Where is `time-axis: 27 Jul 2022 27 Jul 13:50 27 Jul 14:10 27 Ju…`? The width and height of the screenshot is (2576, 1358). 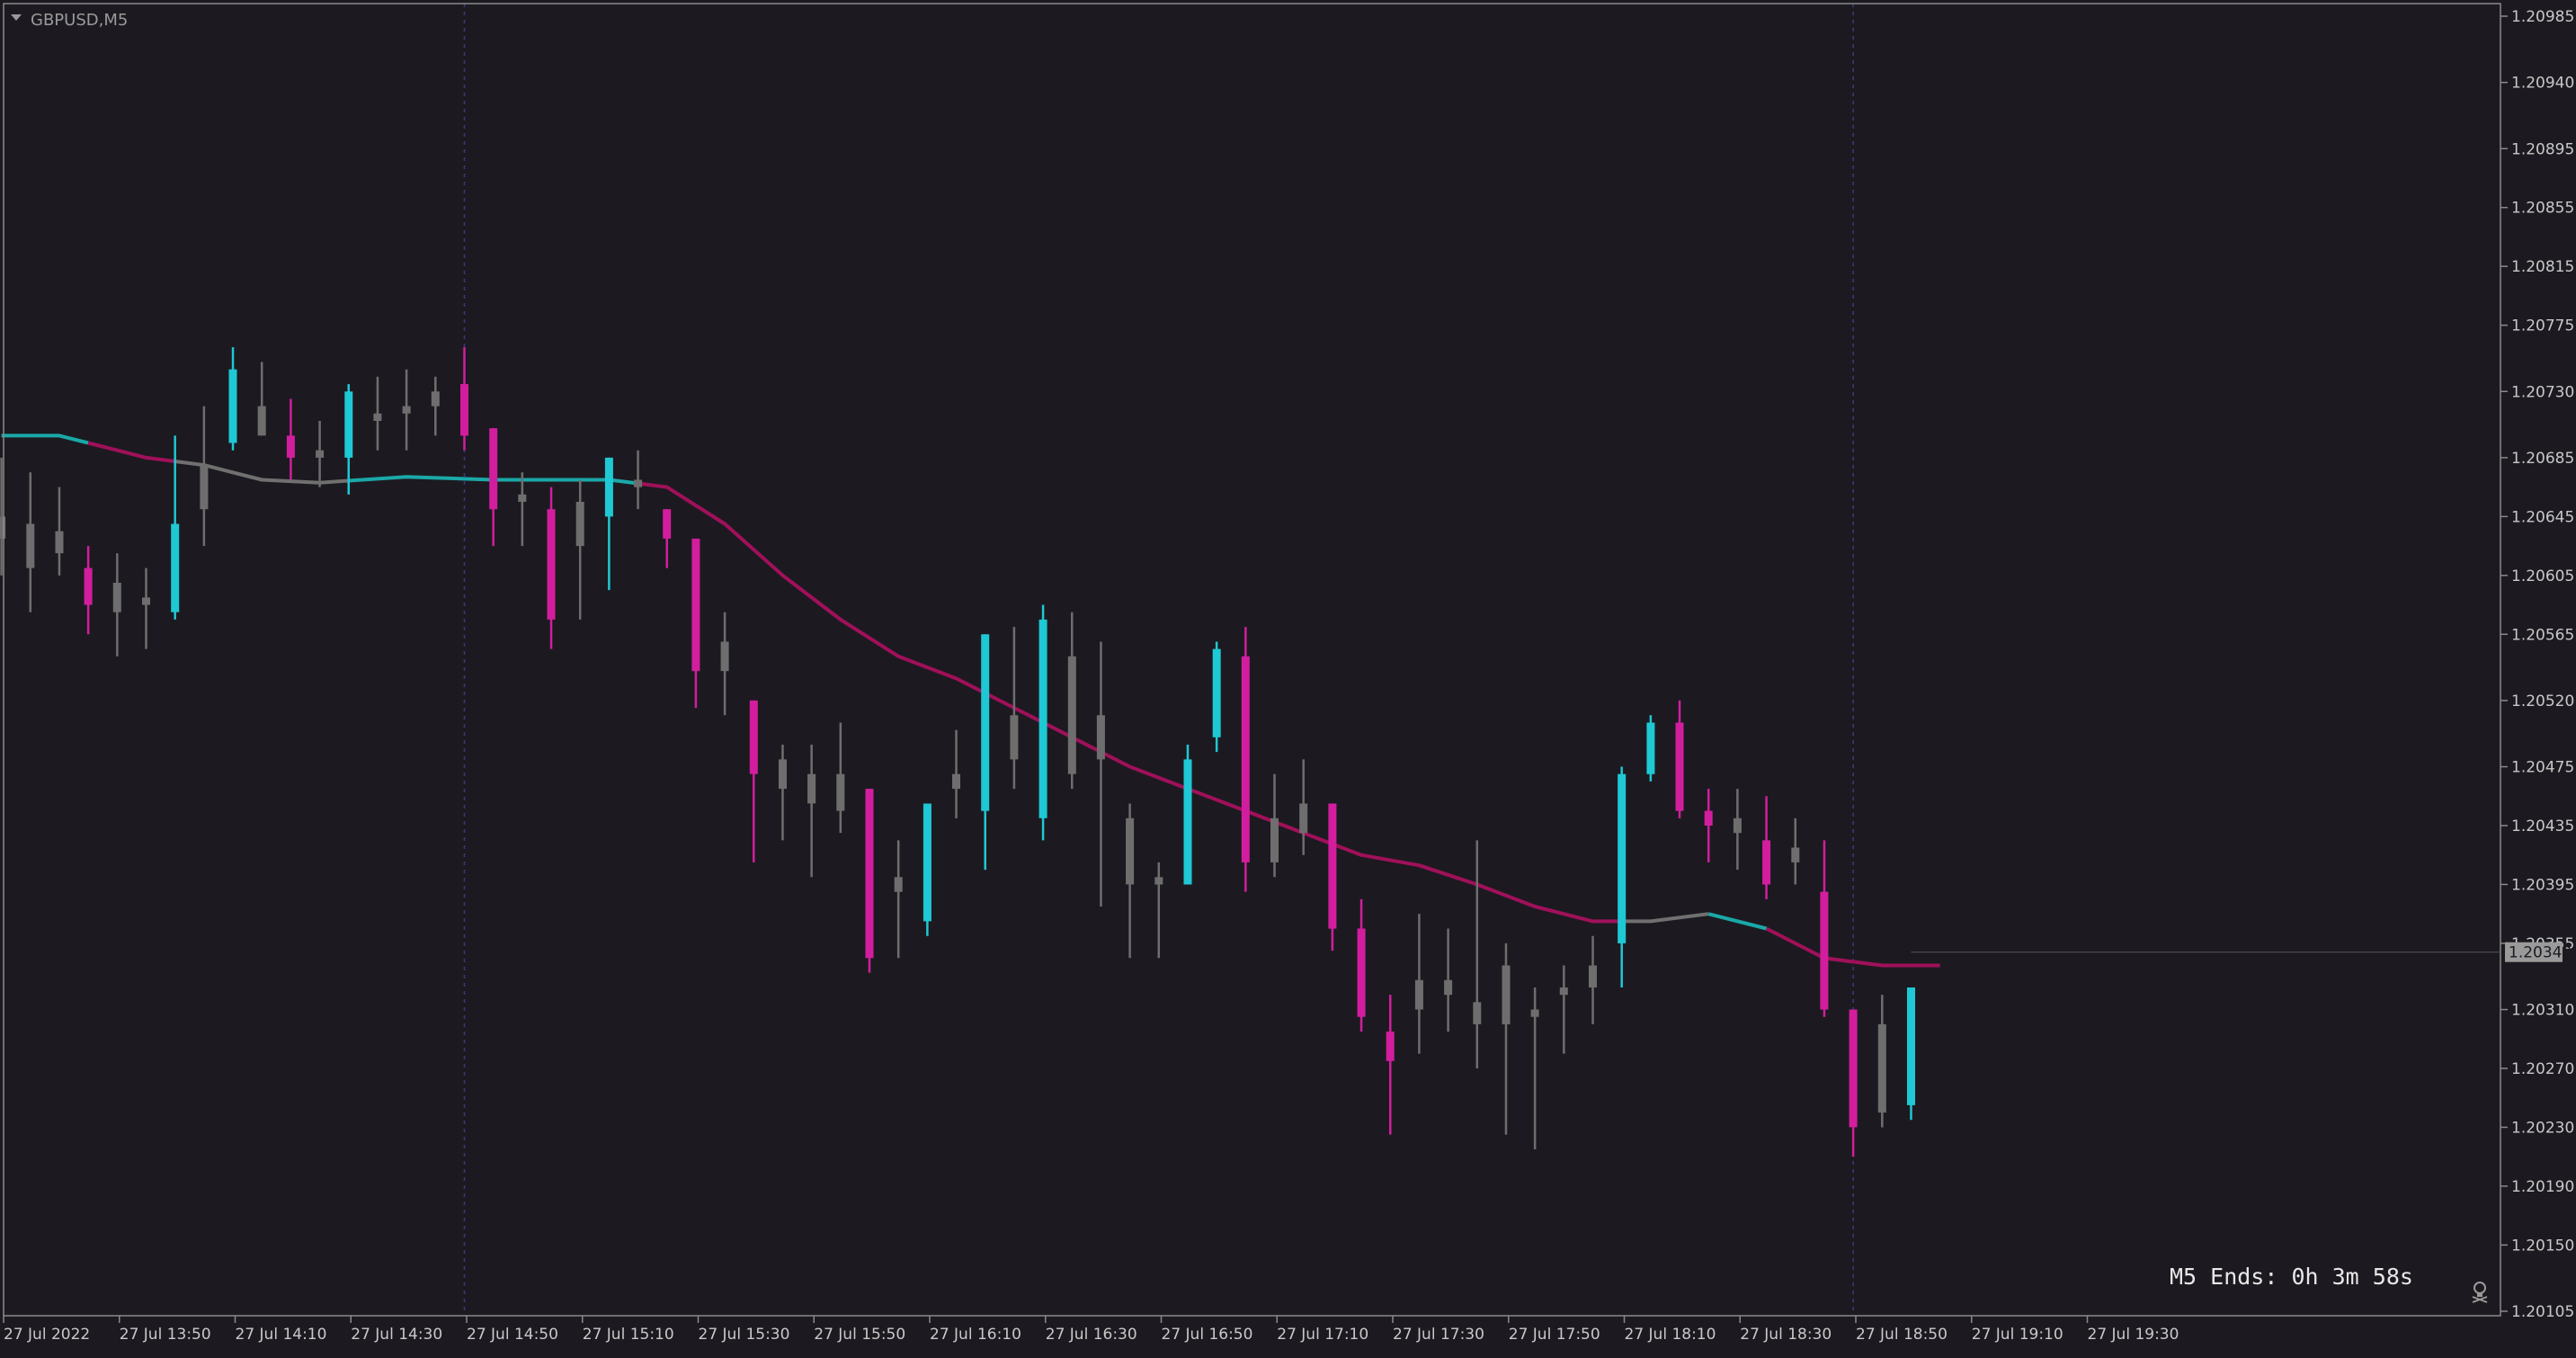 time-axis: 27 Jul 2022 27 Jul 13:50 27 Jul 14:10 27 Ju… is located at coordinates (1091, 1330).